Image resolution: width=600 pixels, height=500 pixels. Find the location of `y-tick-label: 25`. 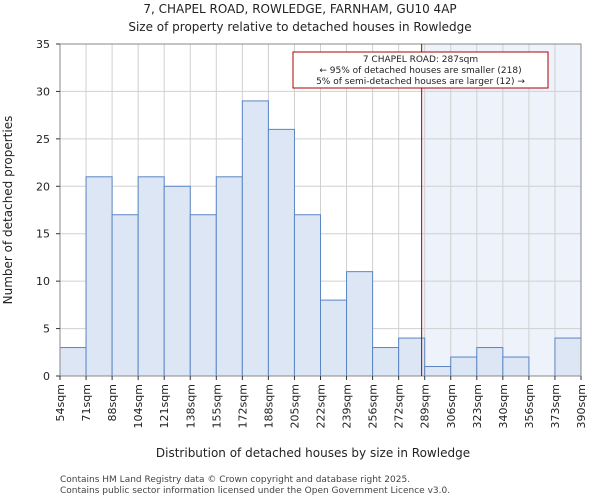

y-tick-label: 25 is located at coordinates (43, 139).